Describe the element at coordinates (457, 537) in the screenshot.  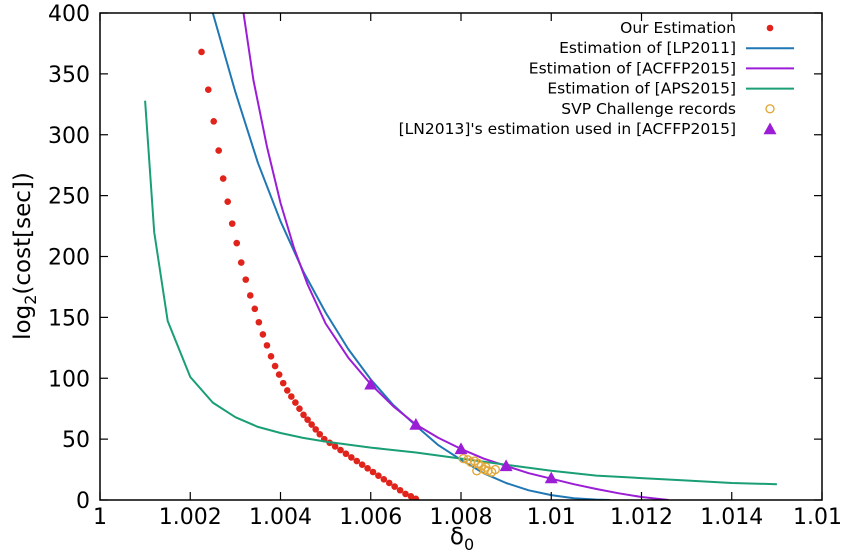
I see `x-axis-label-main: δ` at that location.